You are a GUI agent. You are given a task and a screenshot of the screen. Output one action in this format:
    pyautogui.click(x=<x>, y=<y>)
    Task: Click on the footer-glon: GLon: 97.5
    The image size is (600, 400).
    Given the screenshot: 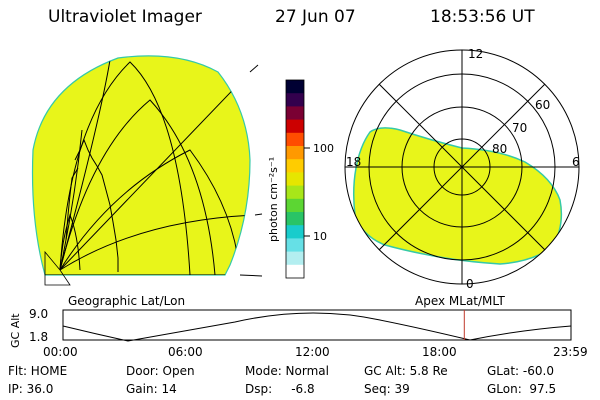 What is the action you would take?
    pyautogui.click(x=522, y=389)
    